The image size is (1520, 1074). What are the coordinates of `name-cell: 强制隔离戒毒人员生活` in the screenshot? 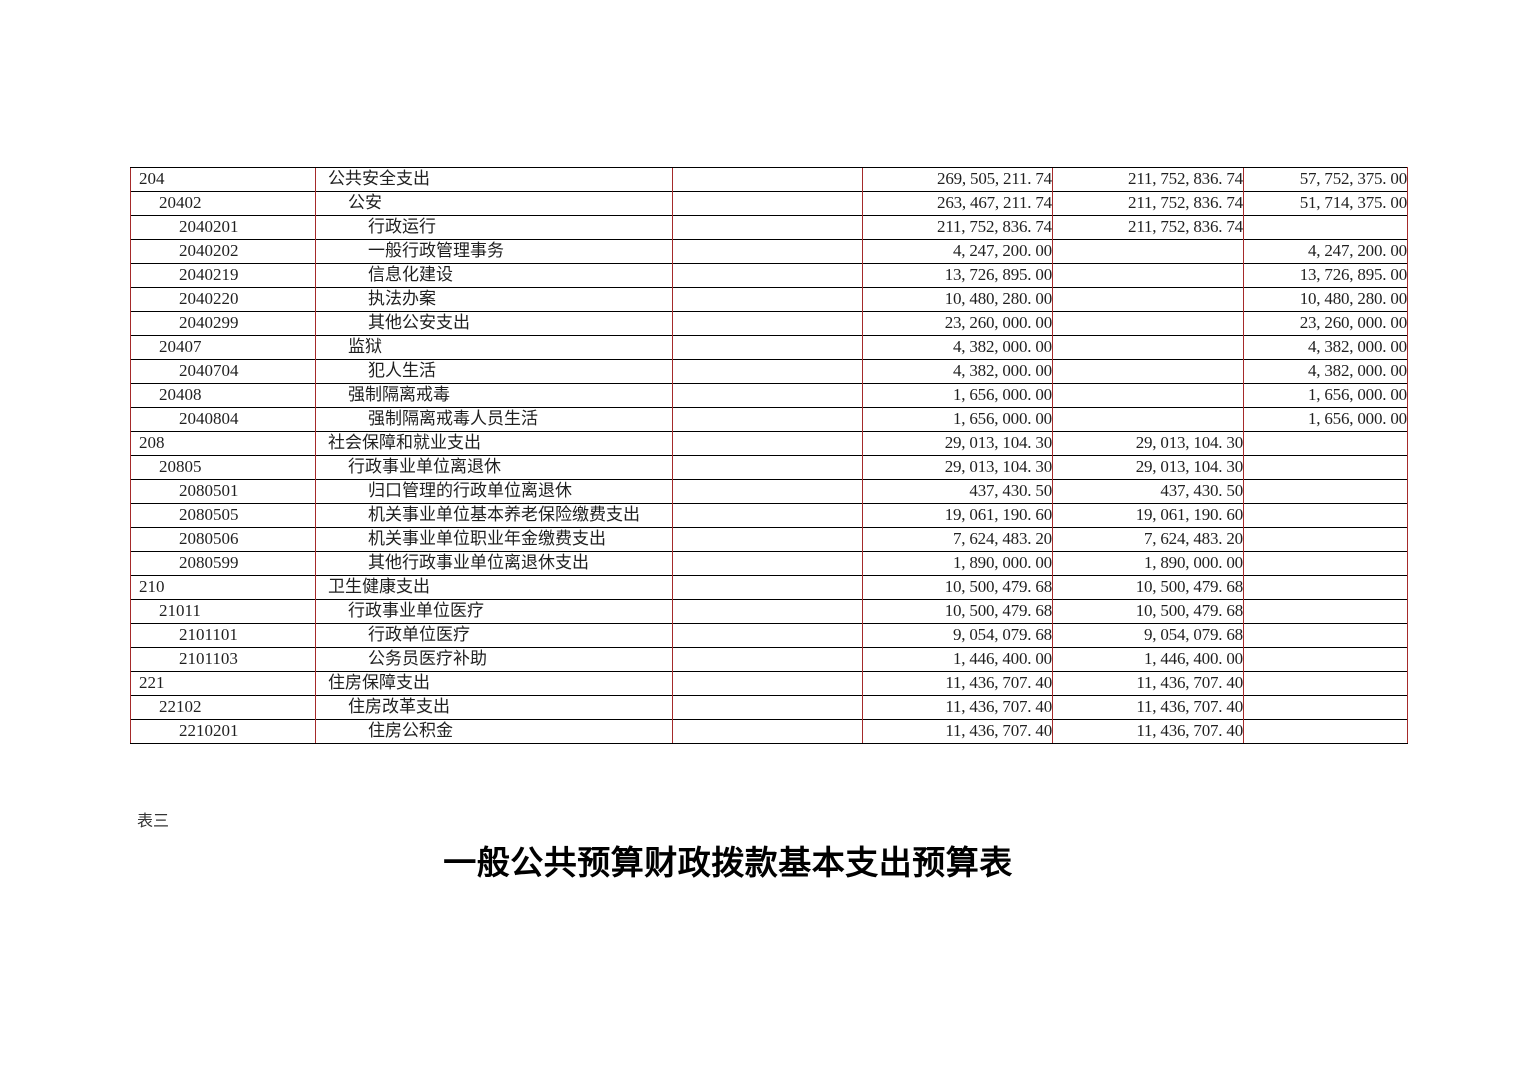 It's located at (494, 419).